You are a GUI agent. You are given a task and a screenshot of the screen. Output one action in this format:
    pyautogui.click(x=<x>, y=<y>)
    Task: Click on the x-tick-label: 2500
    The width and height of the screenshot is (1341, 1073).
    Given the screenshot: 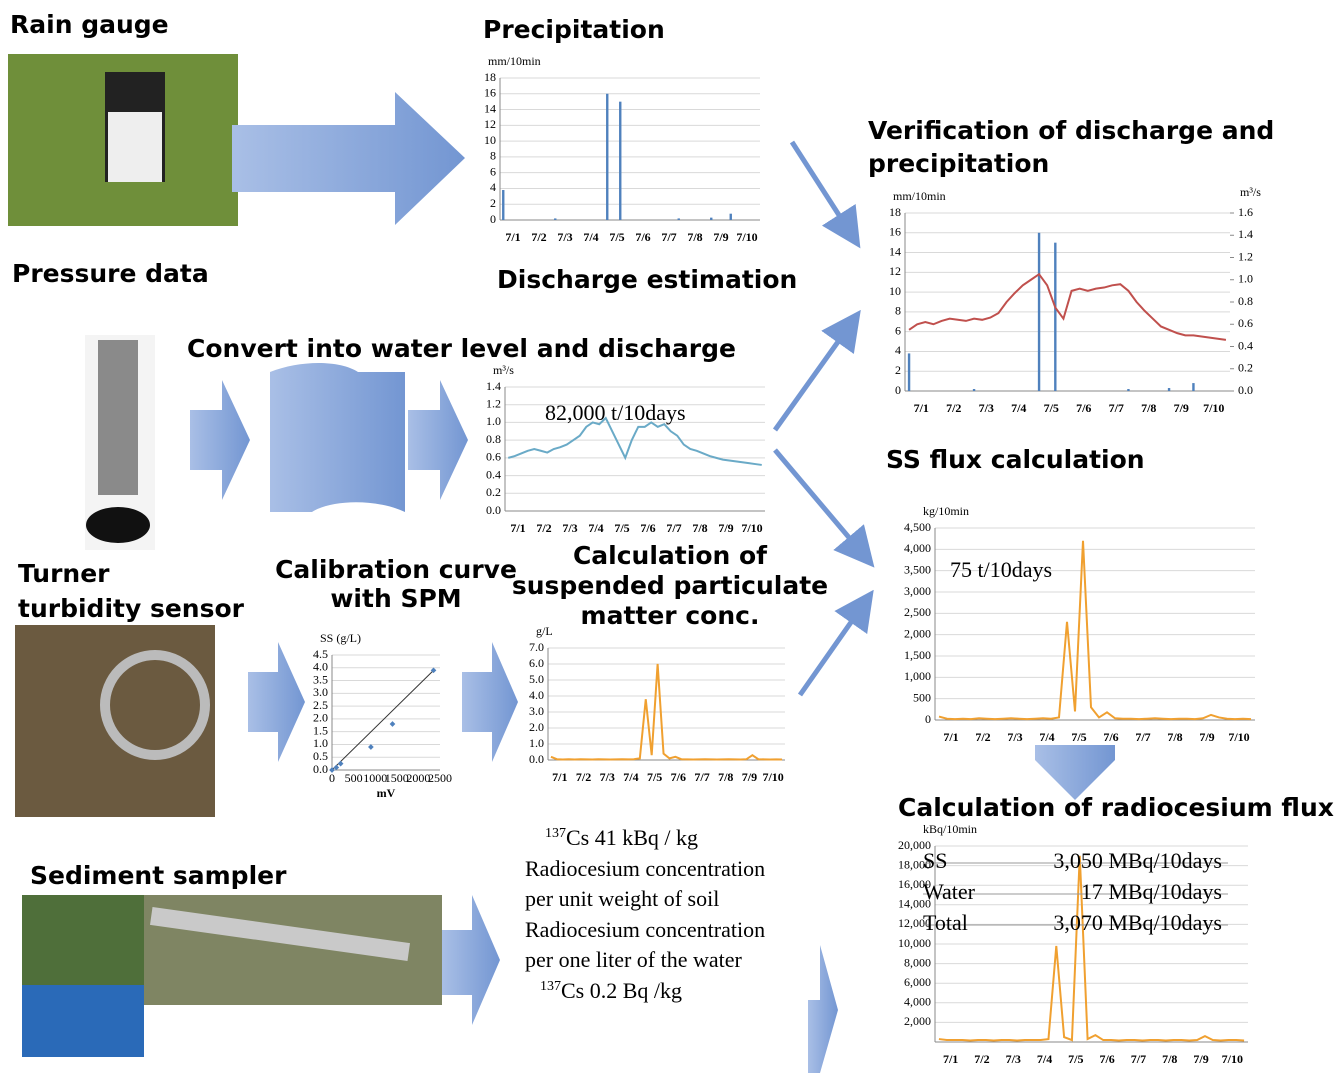 What is the action you would take?
    pyautogui.click(x=440, y=778)
    